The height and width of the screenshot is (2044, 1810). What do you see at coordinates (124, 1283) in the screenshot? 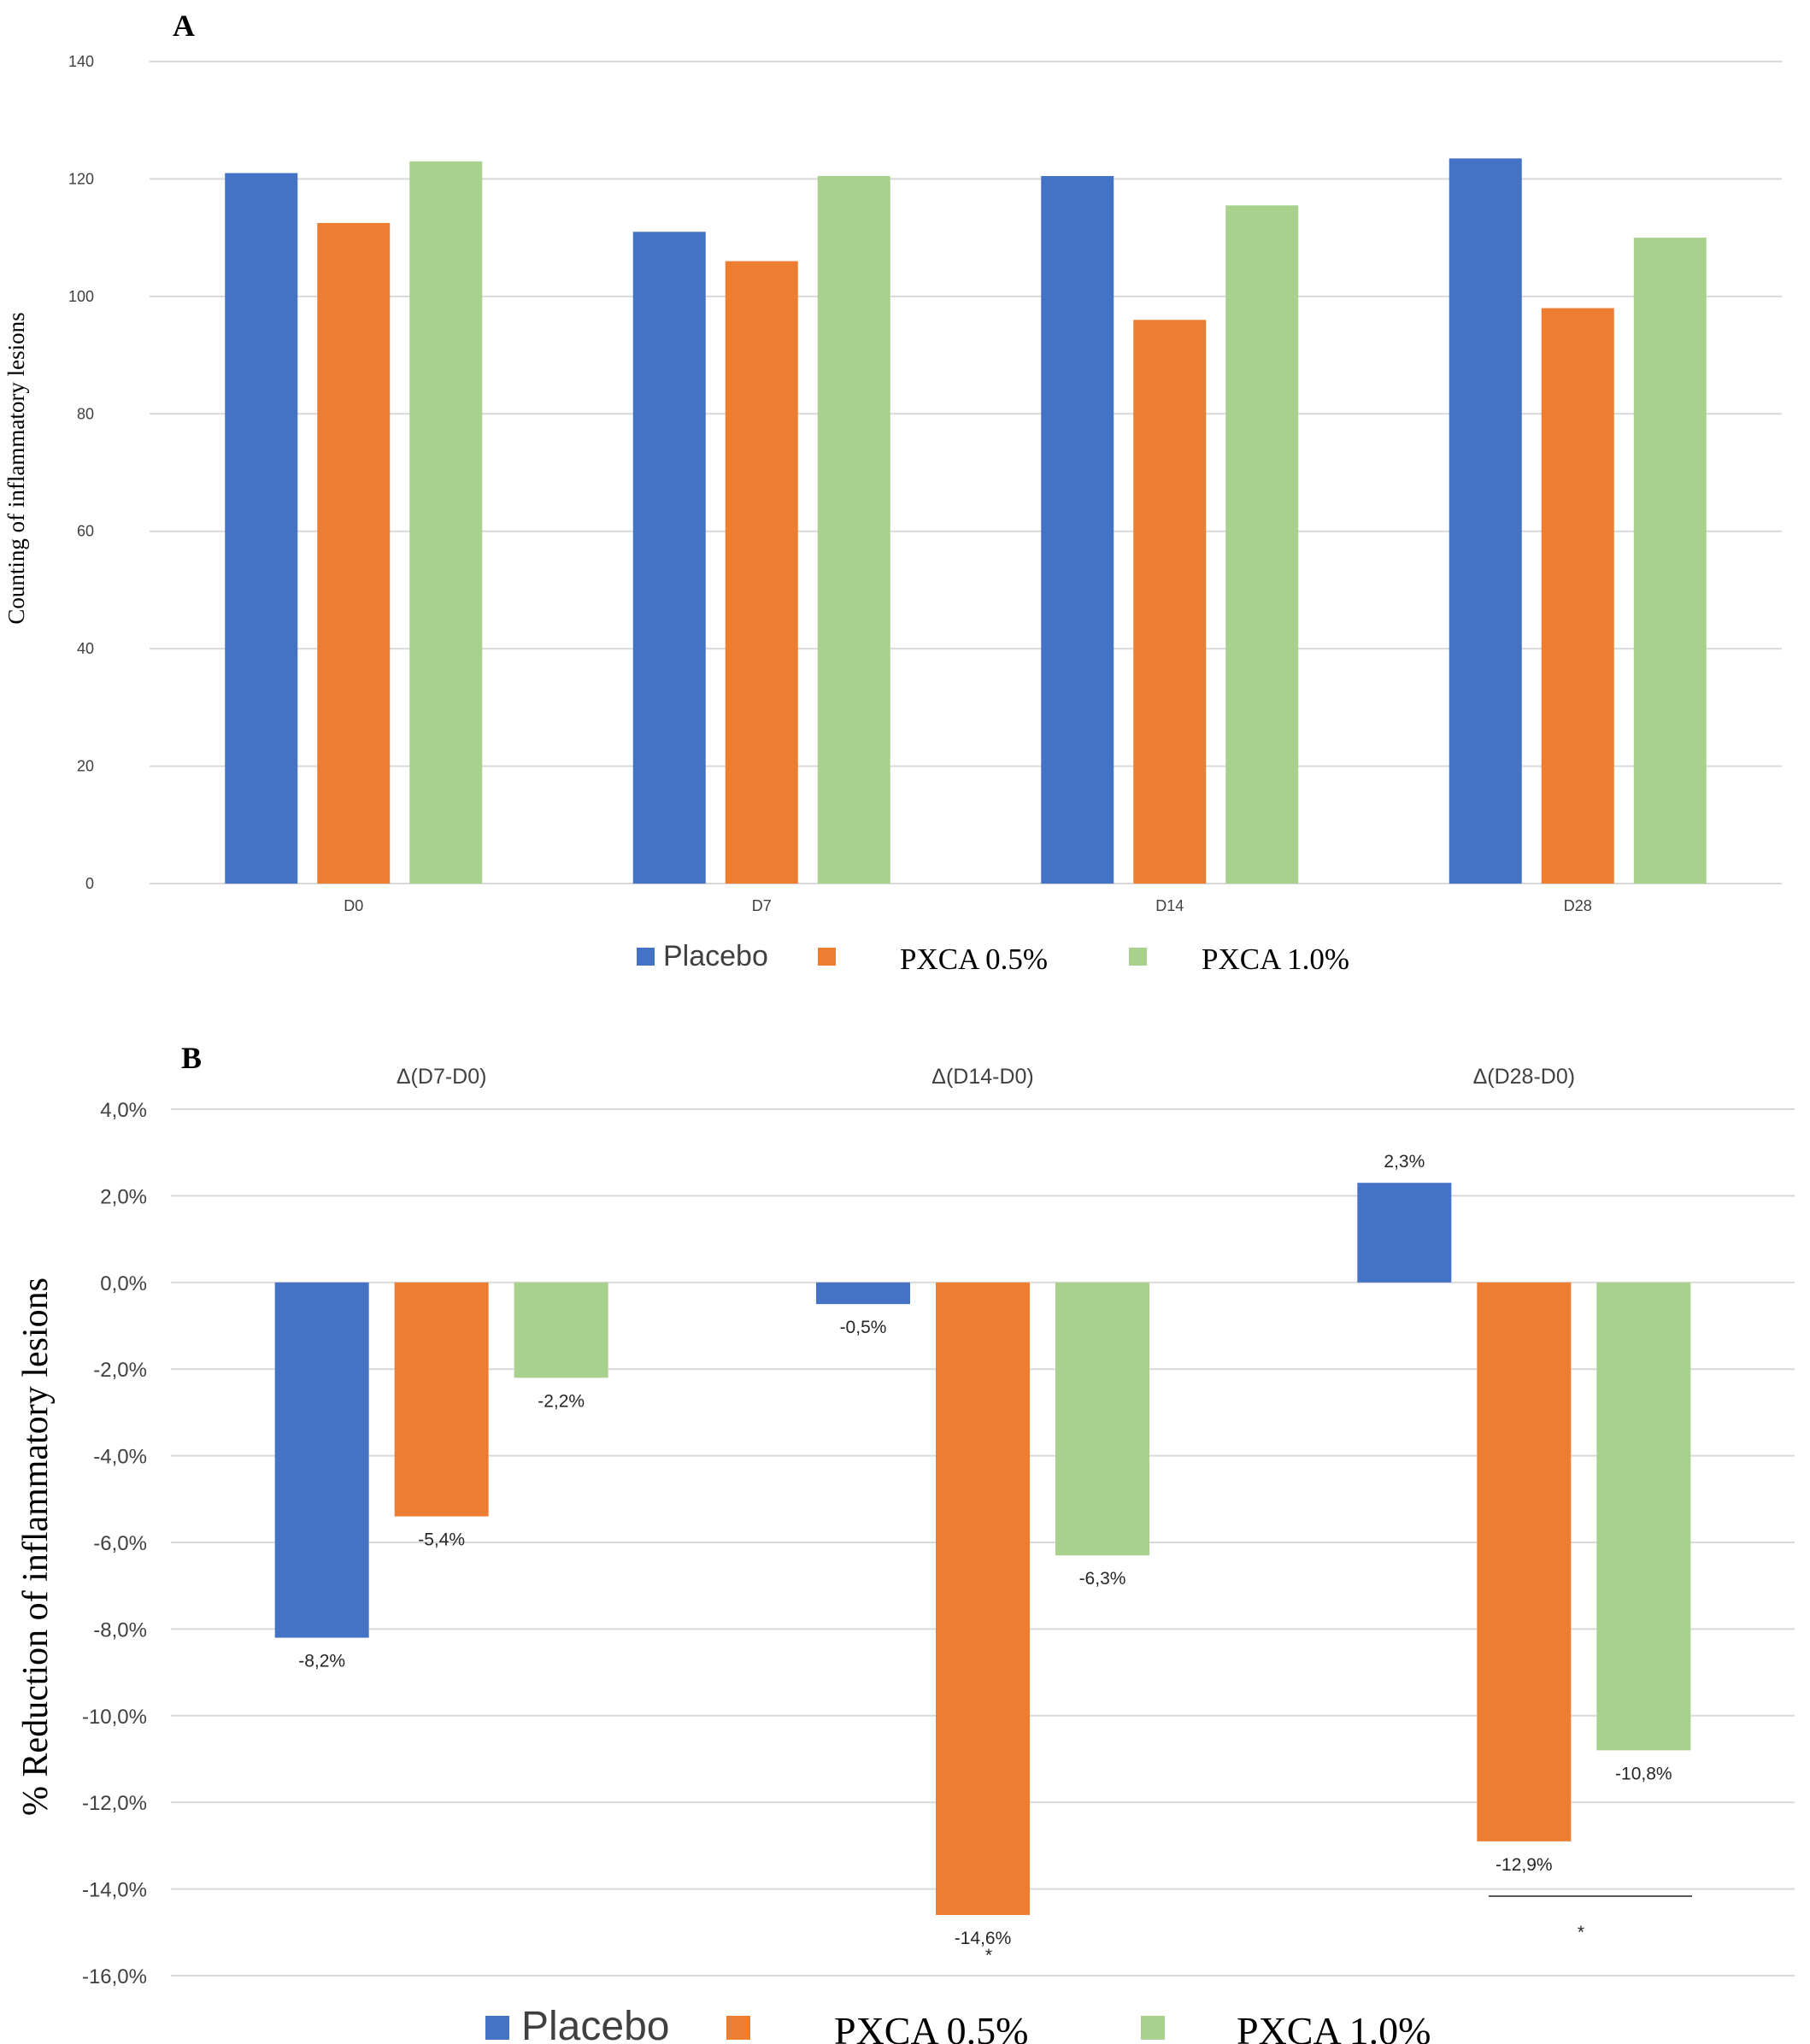
I see `y-tick-label-b: 0,0%` at bounding box center [124, 1283].